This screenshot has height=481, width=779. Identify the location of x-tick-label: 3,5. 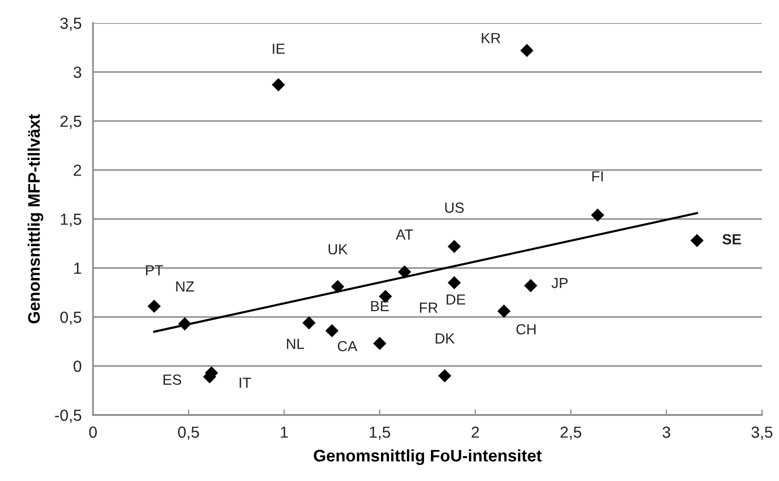
(762, 433).